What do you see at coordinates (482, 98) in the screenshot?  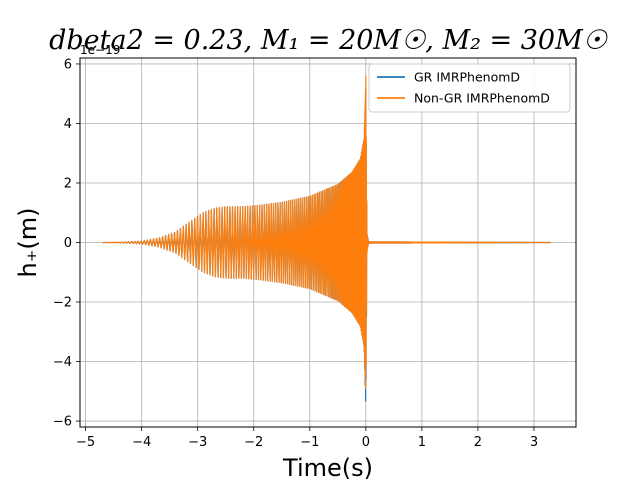 I see `legend-label: Non-GR IMRPhenomD` at bounding box center [482, 98].